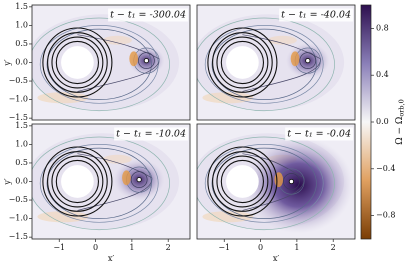  What do you see at coordinates (385, 168) in the screenshot?
I see `colorbar-tick-label: −0.4` at bounding box center [385, 168].